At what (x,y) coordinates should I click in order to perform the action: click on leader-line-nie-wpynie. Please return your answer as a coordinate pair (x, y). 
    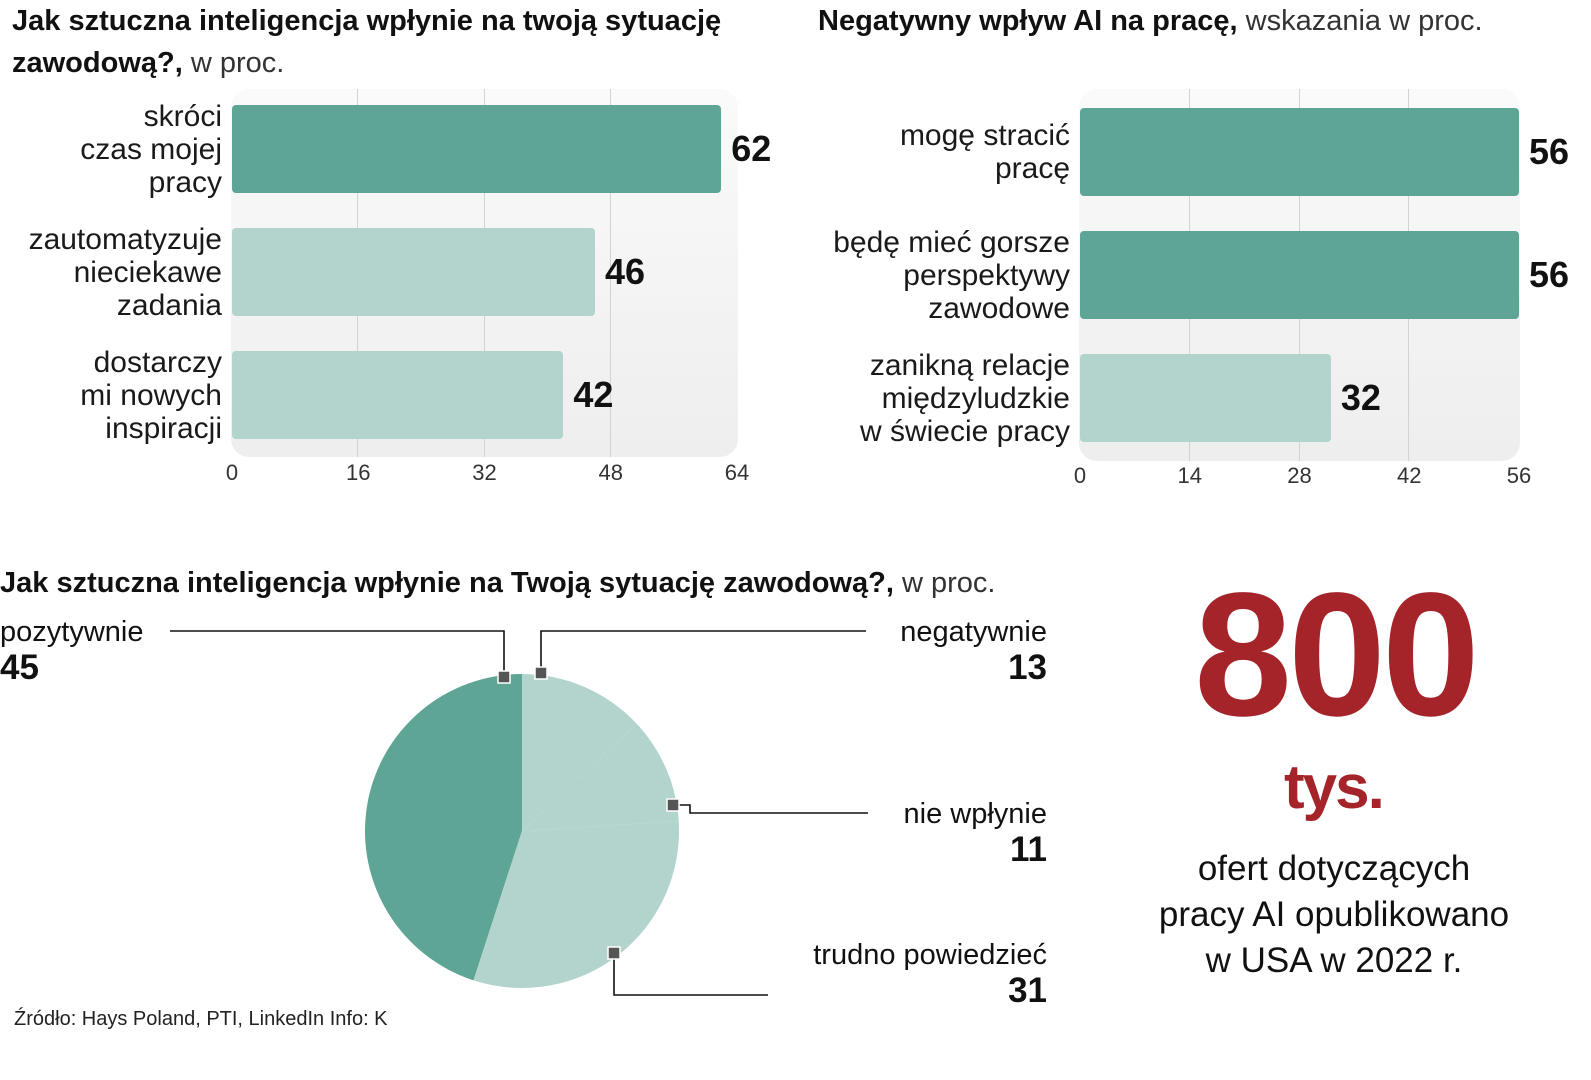
    Looking at the image, I should click on (770, 809).